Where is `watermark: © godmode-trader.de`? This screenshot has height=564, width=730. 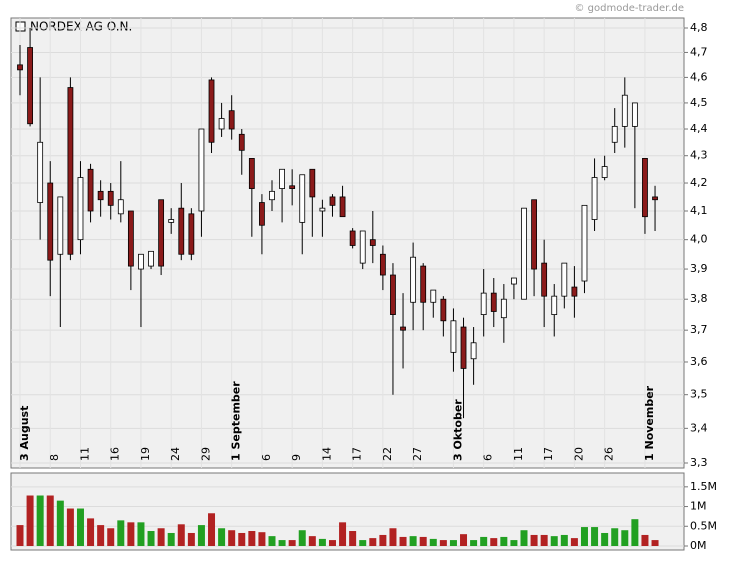 watermark: © godmode-trader.de is located at coordinates (630, 8).